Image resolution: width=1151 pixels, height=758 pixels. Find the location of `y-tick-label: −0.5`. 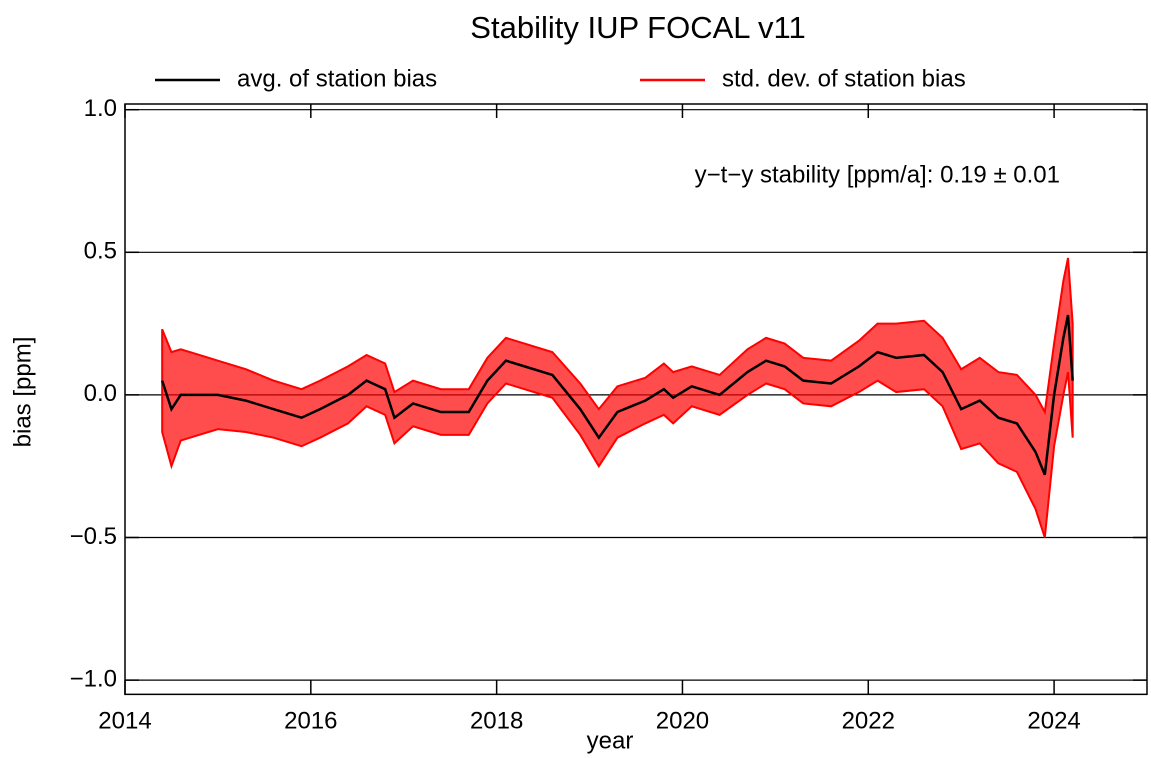

y-tick-label: −0.5 is located at coordinates (93, 536).